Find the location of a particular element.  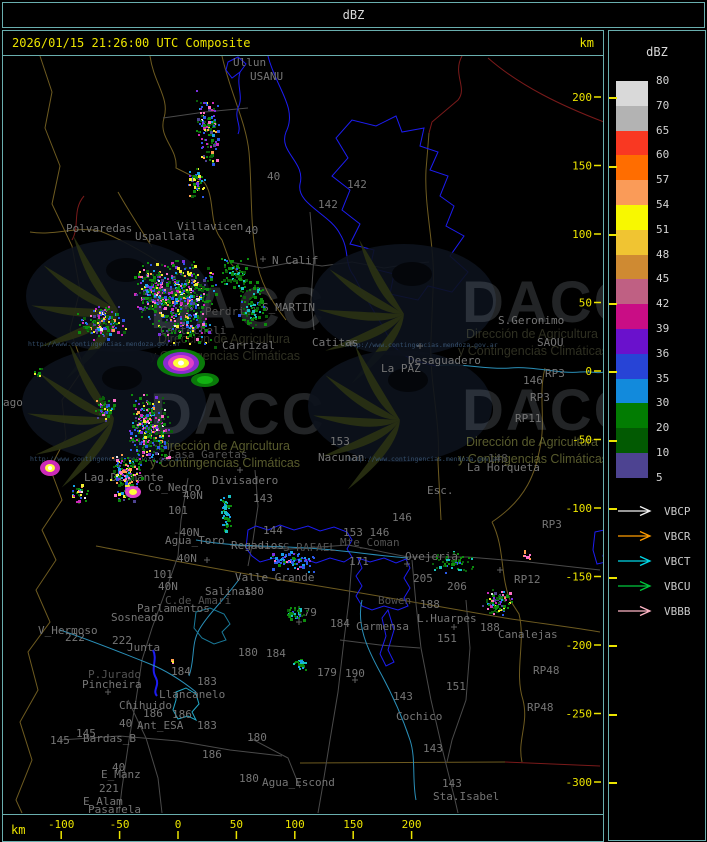

y-tick-label: 0 is located at coordinates (588, 371).